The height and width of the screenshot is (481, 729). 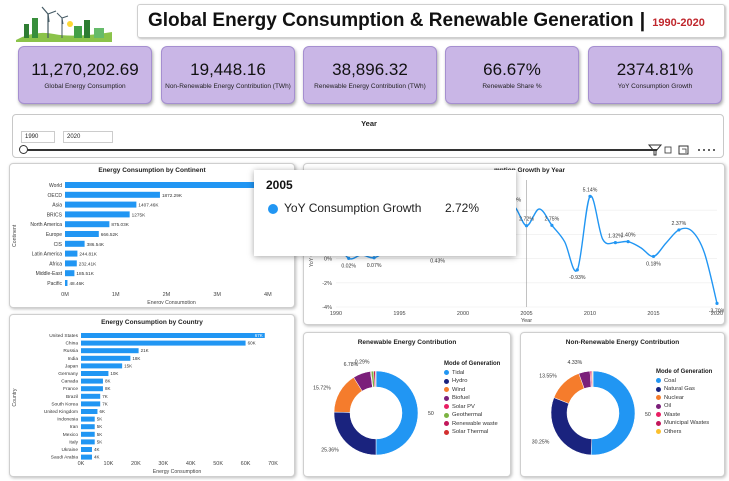 What do you see at coordinates (655, 69) in the screenshot?
I see `kpi-value: 2374.81%` at bounding box center [655, 69].